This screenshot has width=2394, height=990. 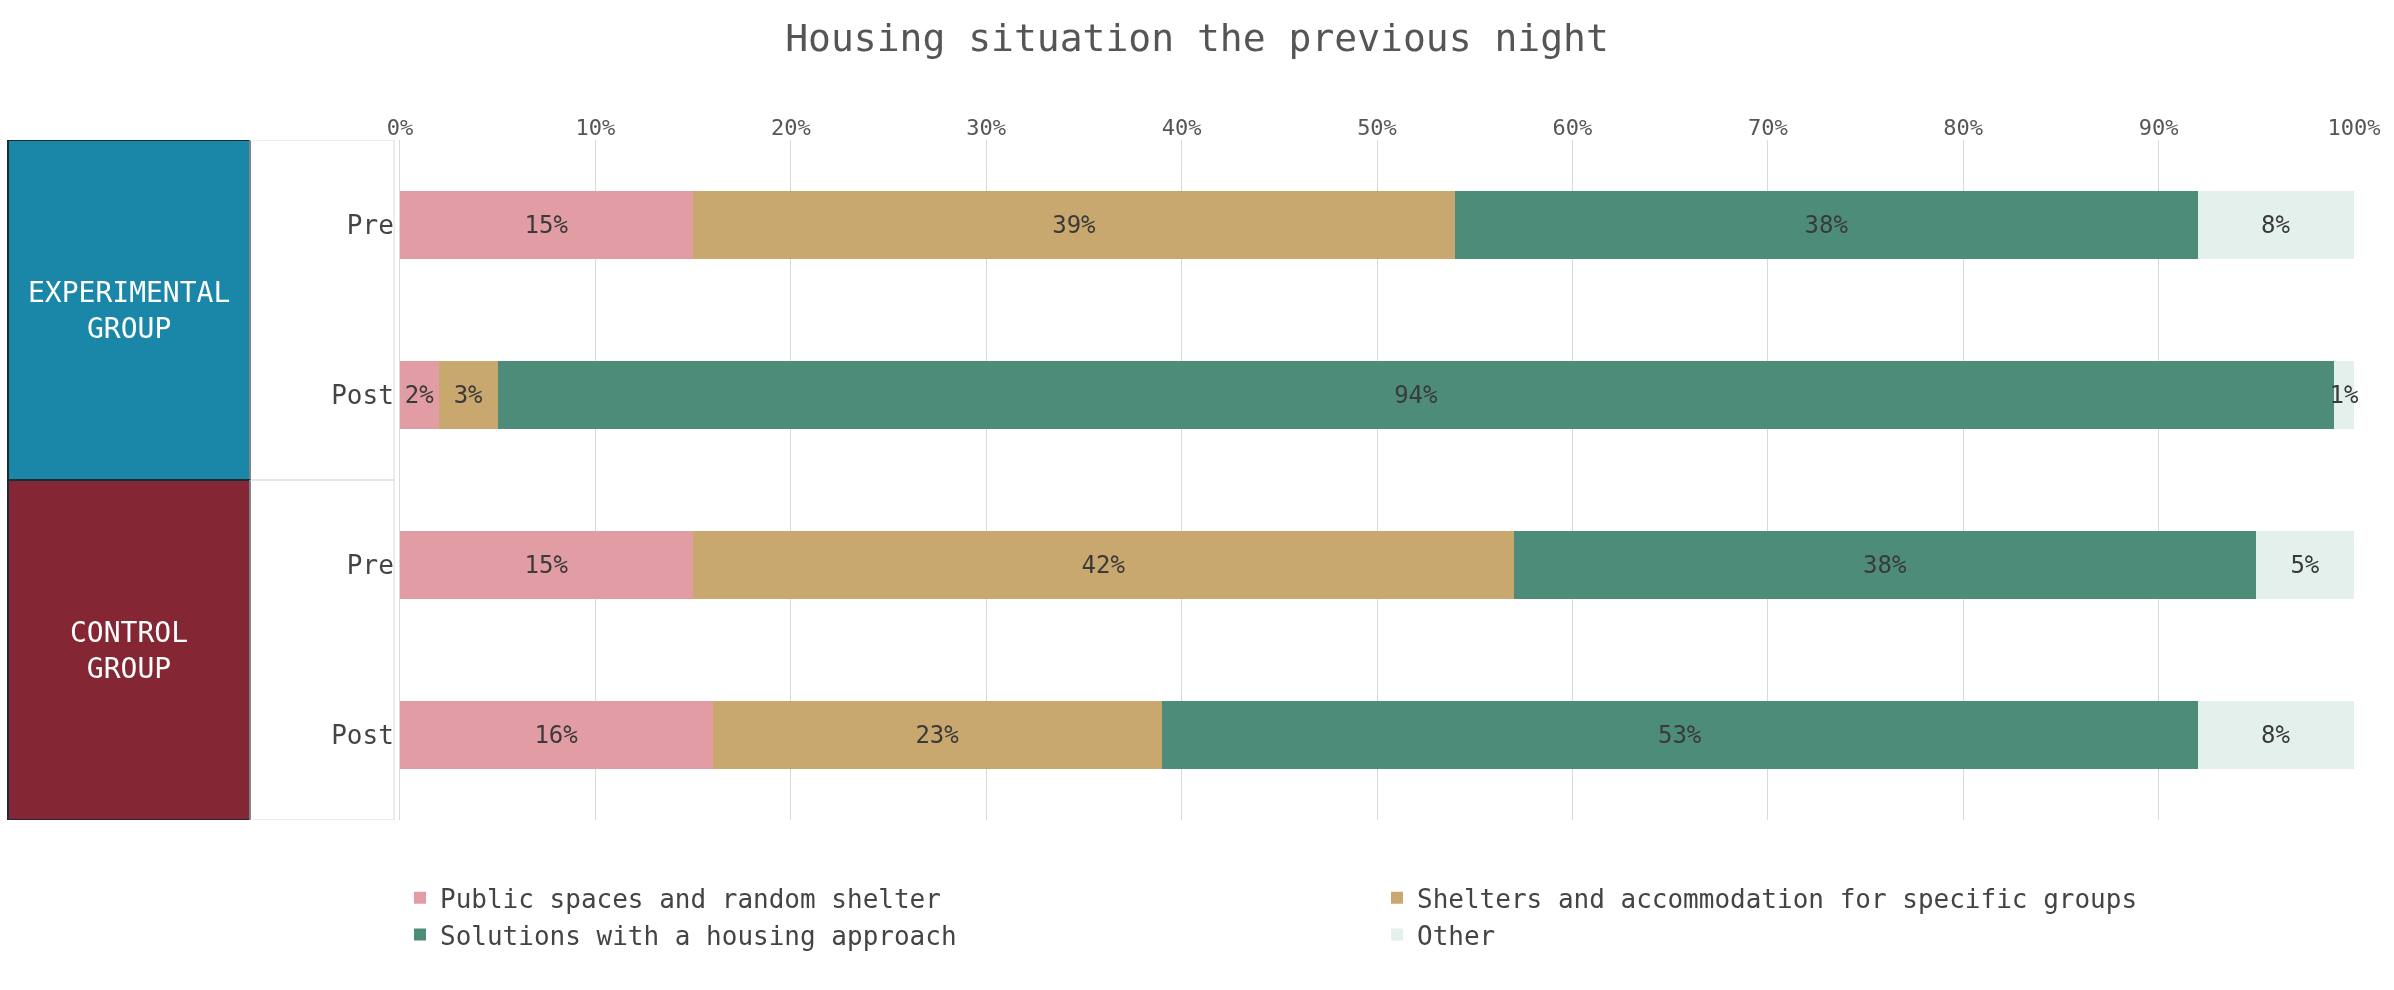 What do you see at coordinates (1572, 127) in the screenshot?
I see `x-tick-label: 60%` at bounding box center [1572, 127].